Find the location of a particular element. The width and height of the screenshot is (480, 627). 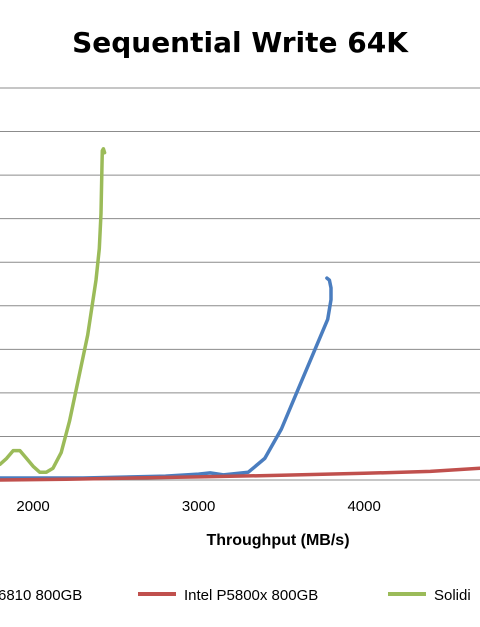

x-axis-label: Throughput (MB/s) is located at coordinates (277, 540).